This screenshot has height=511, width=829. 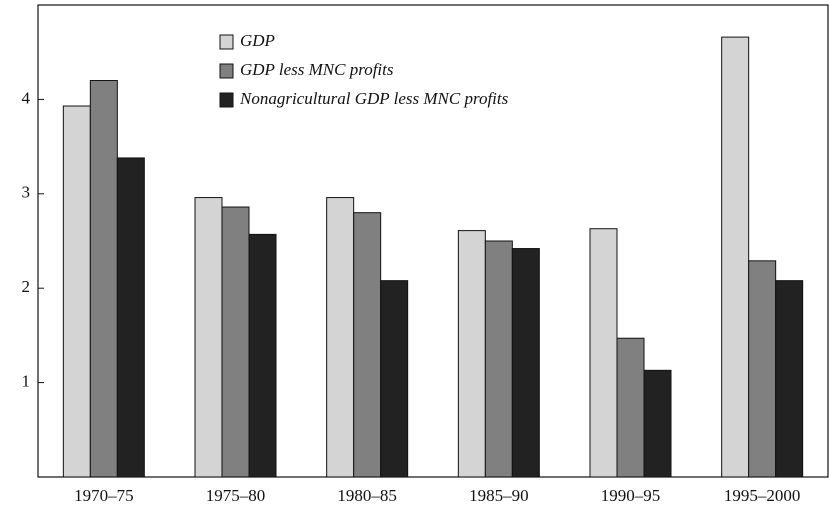 What do you see at coordinates (236, 495) in the screenshot?
I see `x-tick-label: 1975–80` at bounding box center [236, 495].